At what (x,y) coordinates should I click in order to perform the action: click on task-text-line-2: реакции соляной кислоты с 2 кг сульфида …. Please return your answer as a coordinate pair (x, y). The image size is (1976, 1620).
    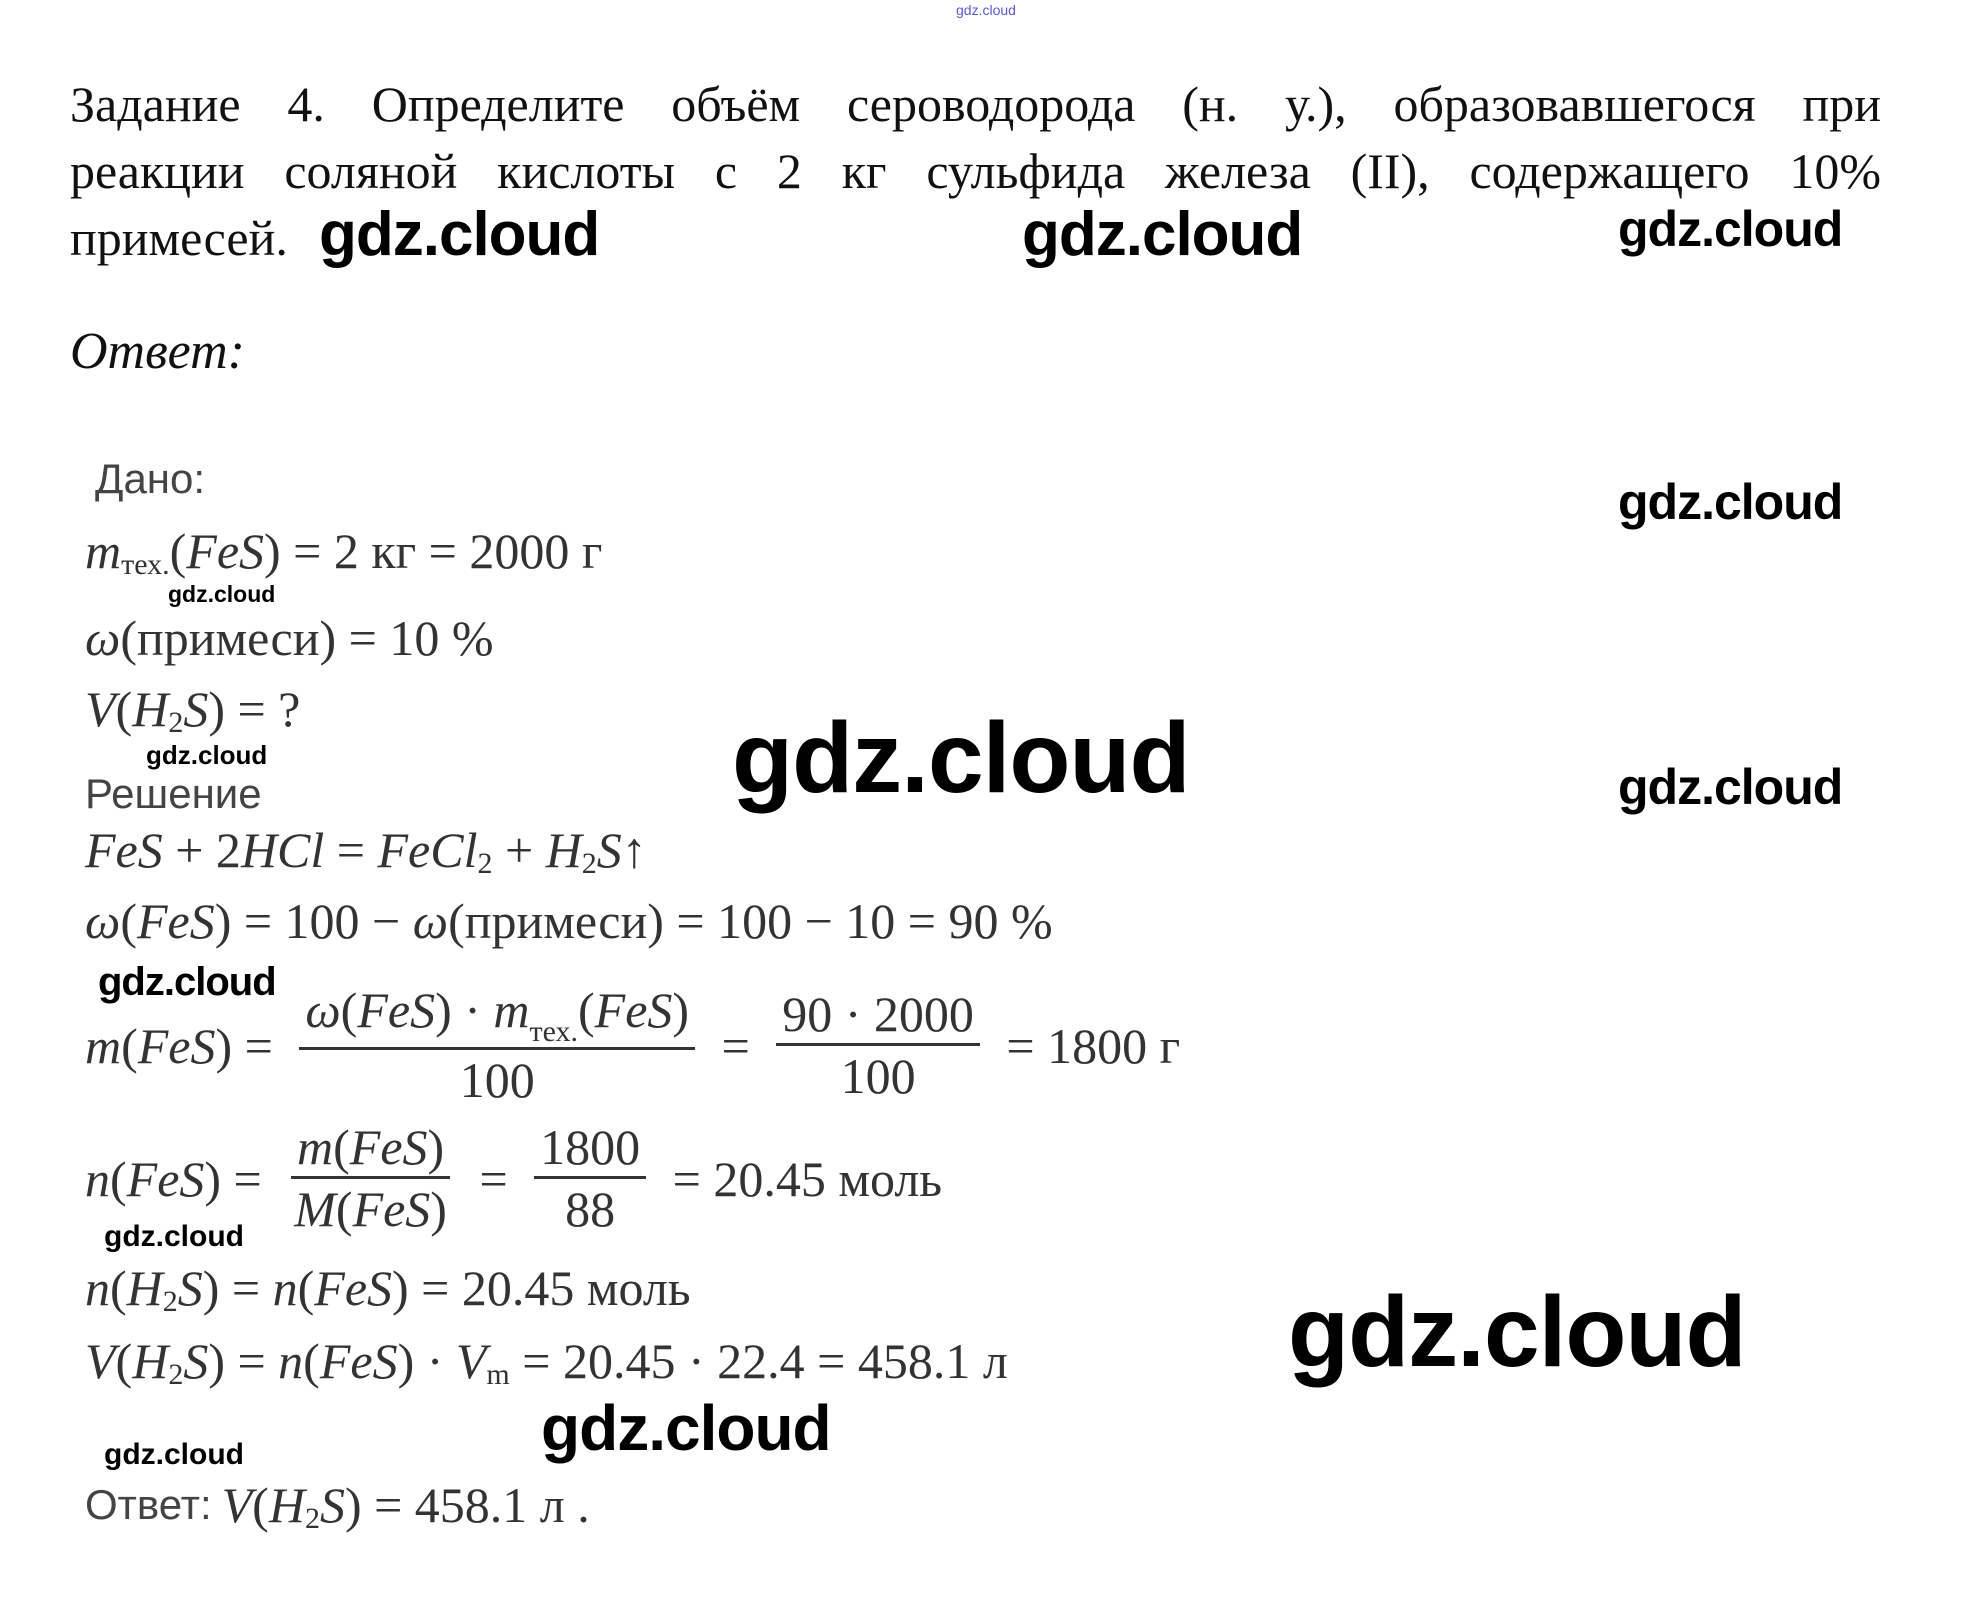
    Looking at the image, I should click on (975, 171).